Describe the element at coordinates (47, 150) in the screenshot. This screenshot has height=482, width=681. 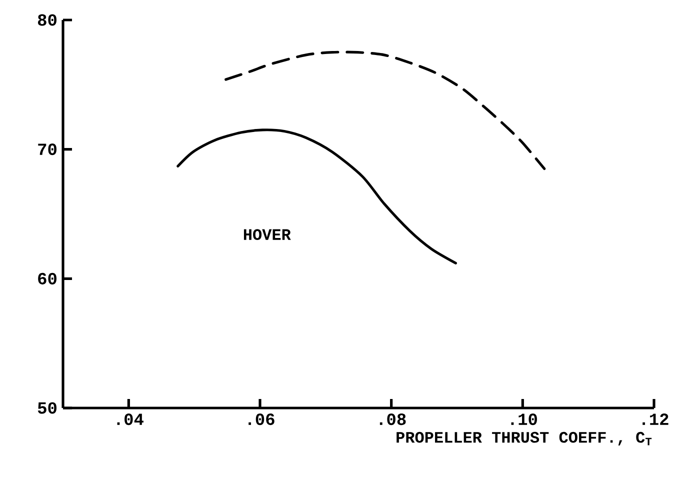
I see `y-tick-label: 70` at that location.